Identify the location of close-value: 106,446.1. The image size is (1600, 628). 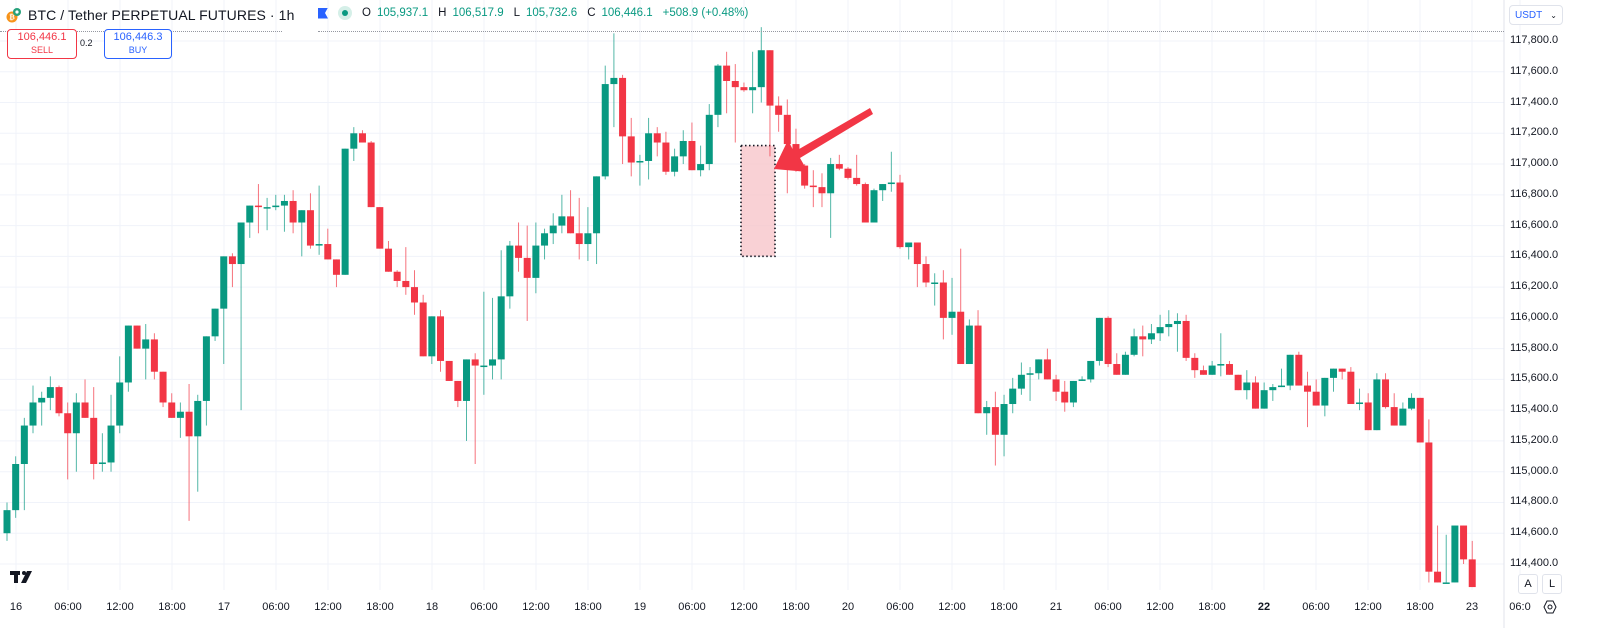
(627, 13).